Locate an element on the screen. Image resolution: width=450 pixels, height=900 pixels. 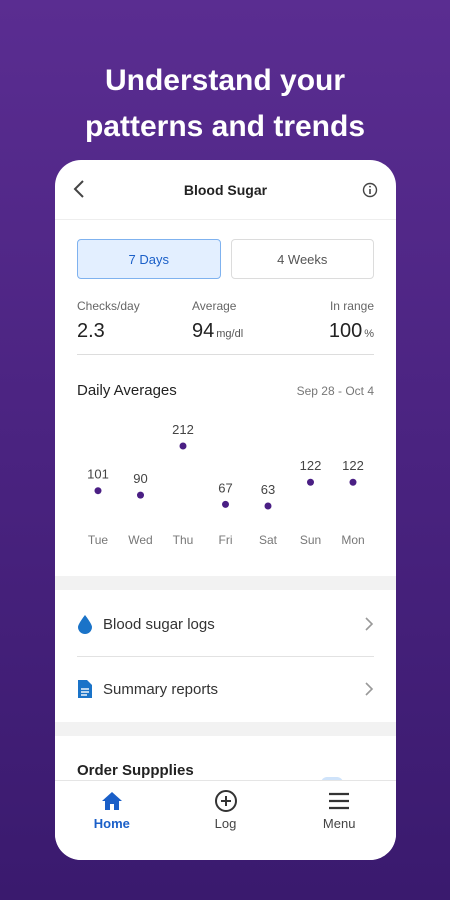
bottom-tab-bar: Home Log Menu is located at coordinates (225, 820).